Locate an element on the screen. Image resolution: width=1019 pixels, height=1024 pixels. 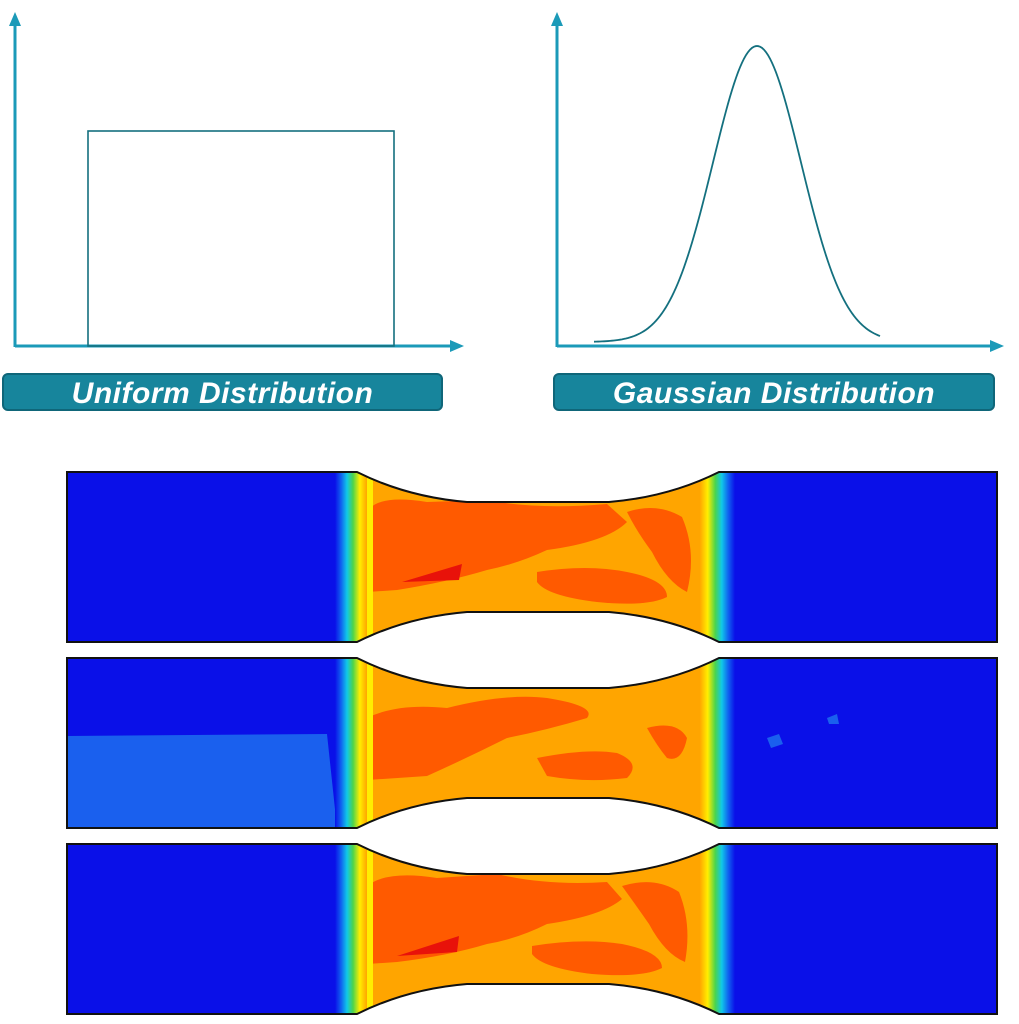
gaussian-curve is located at coordinates (737, 194).